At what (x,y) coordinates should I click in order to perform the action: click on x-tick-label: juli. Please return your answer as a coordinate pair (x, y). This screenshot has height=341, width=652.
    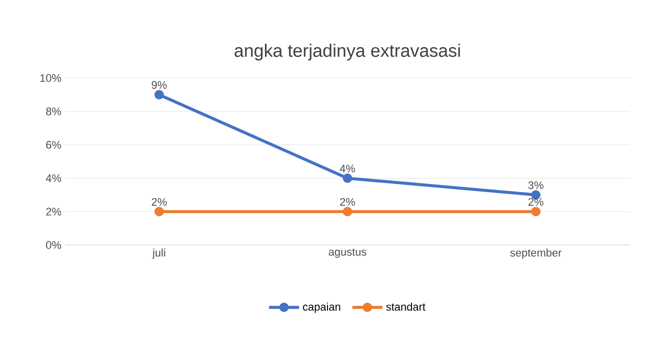
    Looking at the image, I should click on (159, 253).